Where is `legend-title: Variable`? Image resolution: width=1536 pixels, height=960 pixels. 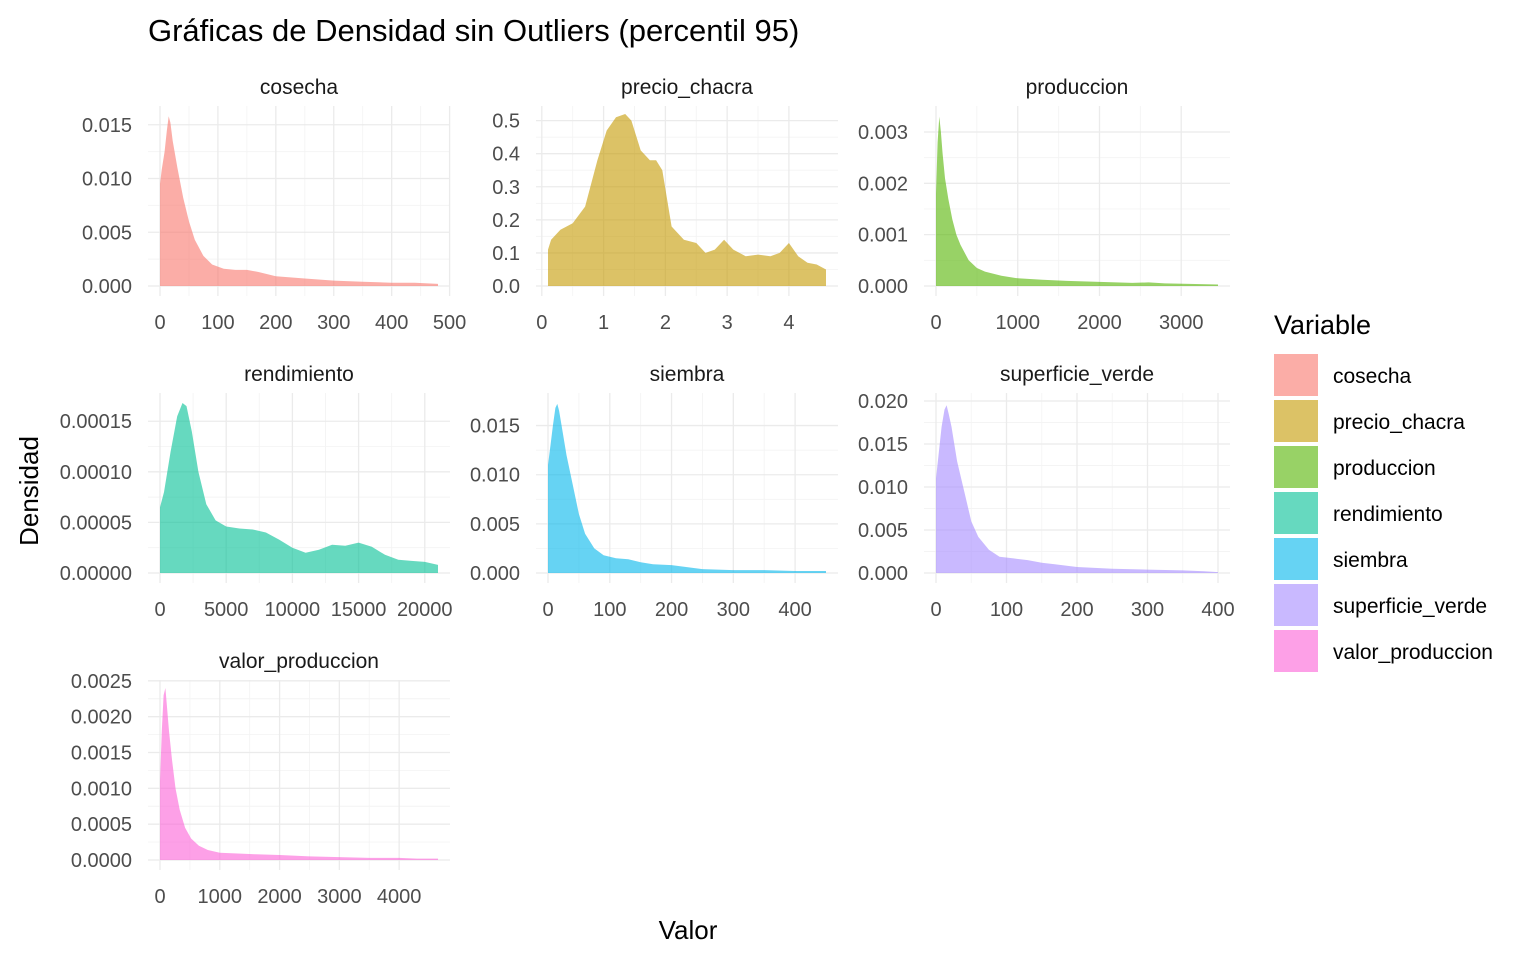
legend-title: Variable is located at coordinates (1322, 325).